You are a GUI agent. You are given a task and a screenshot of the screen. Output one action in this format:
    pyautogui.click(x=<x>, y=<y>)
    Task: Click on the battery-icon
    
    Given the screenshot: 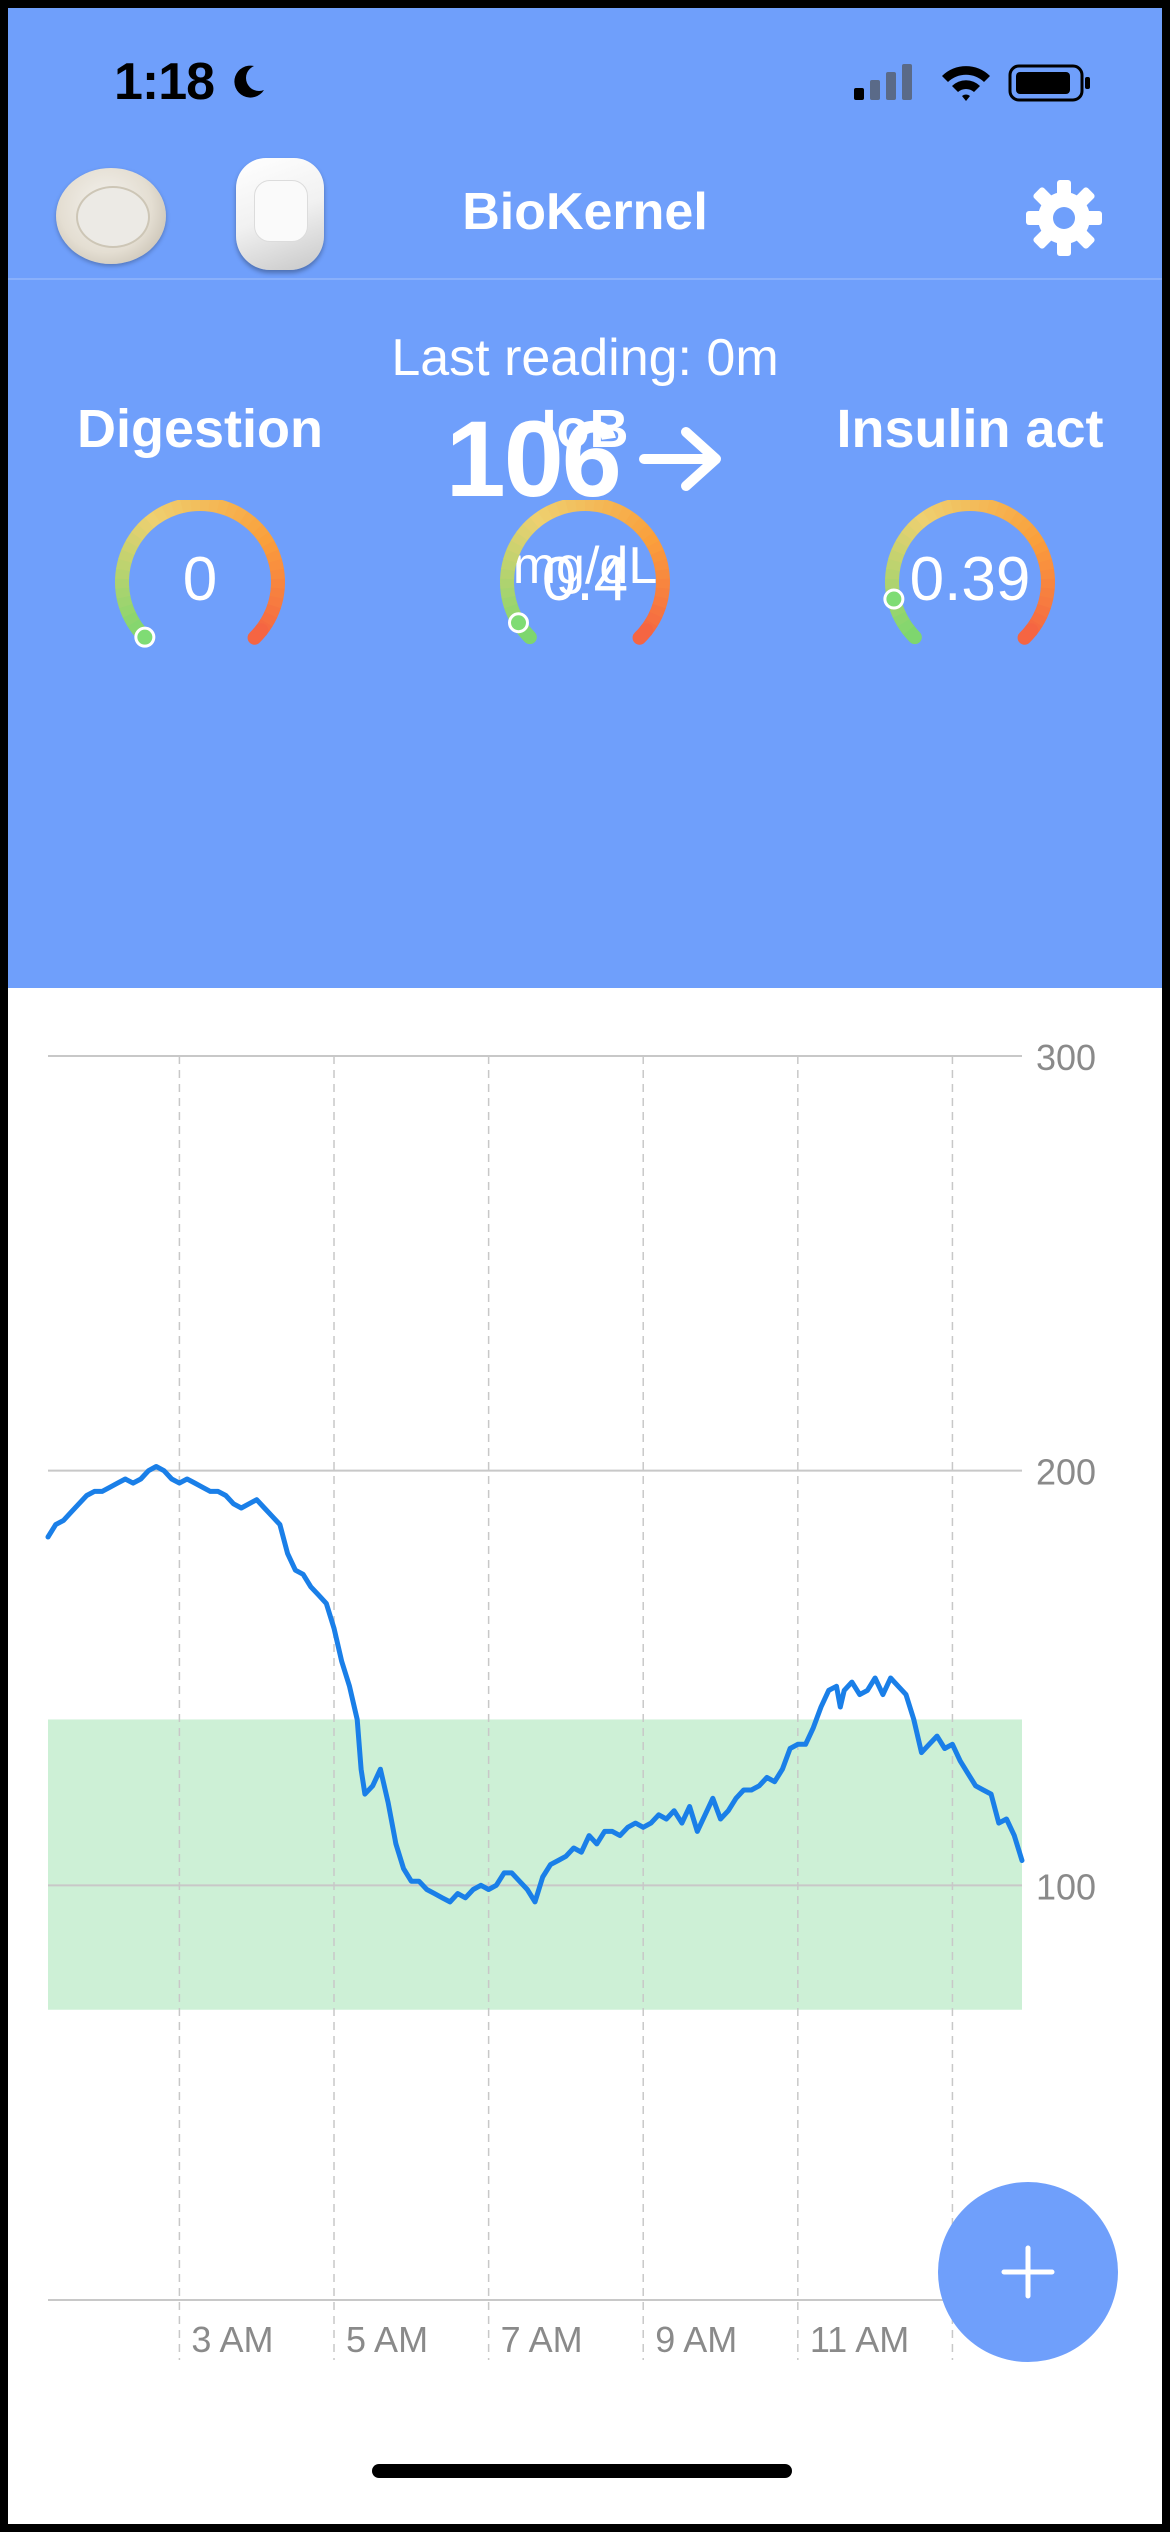 What is the action you would take?
    pyautogui.click(x=1049, y=83)
    